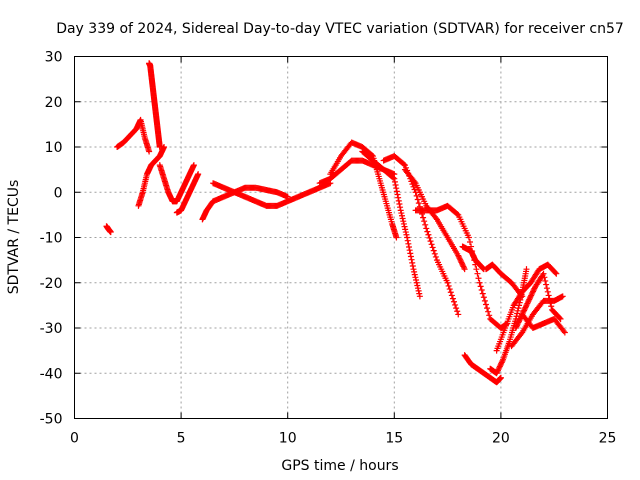 This screenshot has height=480, width=640. What do you see at coordinates (288, 439) in the screenshot?
I see `x-tick-label: 10` at bounding box center [288, 439].